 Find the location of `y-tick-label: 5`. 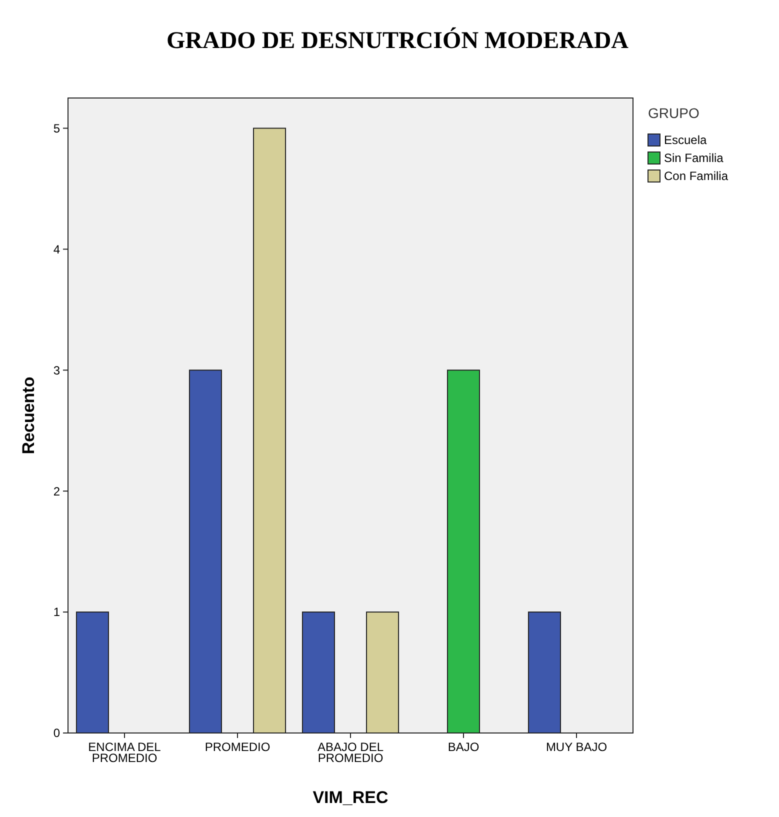

y-tick-label: 5 is located at coordinates (56, 128).